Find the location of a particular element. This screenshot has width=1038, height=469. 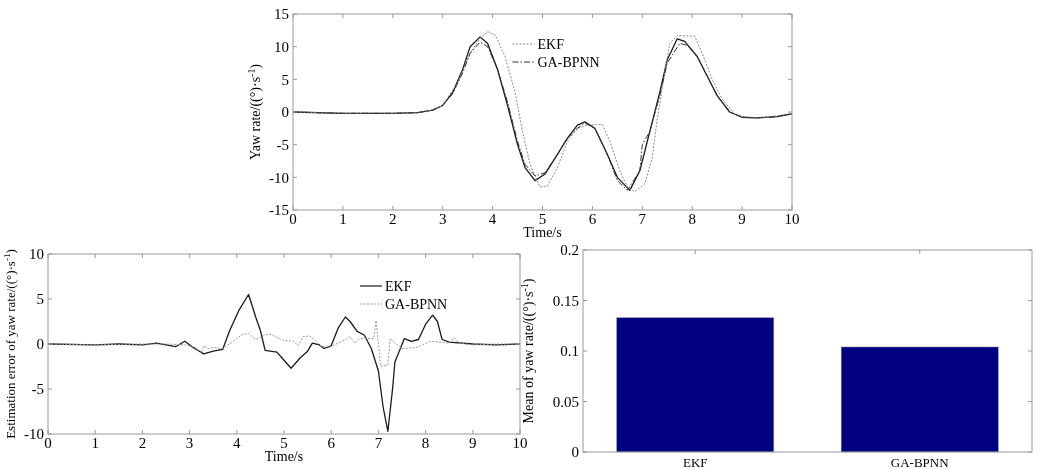

y-tick-label: 0.15 is located at coordinates (565, 300).